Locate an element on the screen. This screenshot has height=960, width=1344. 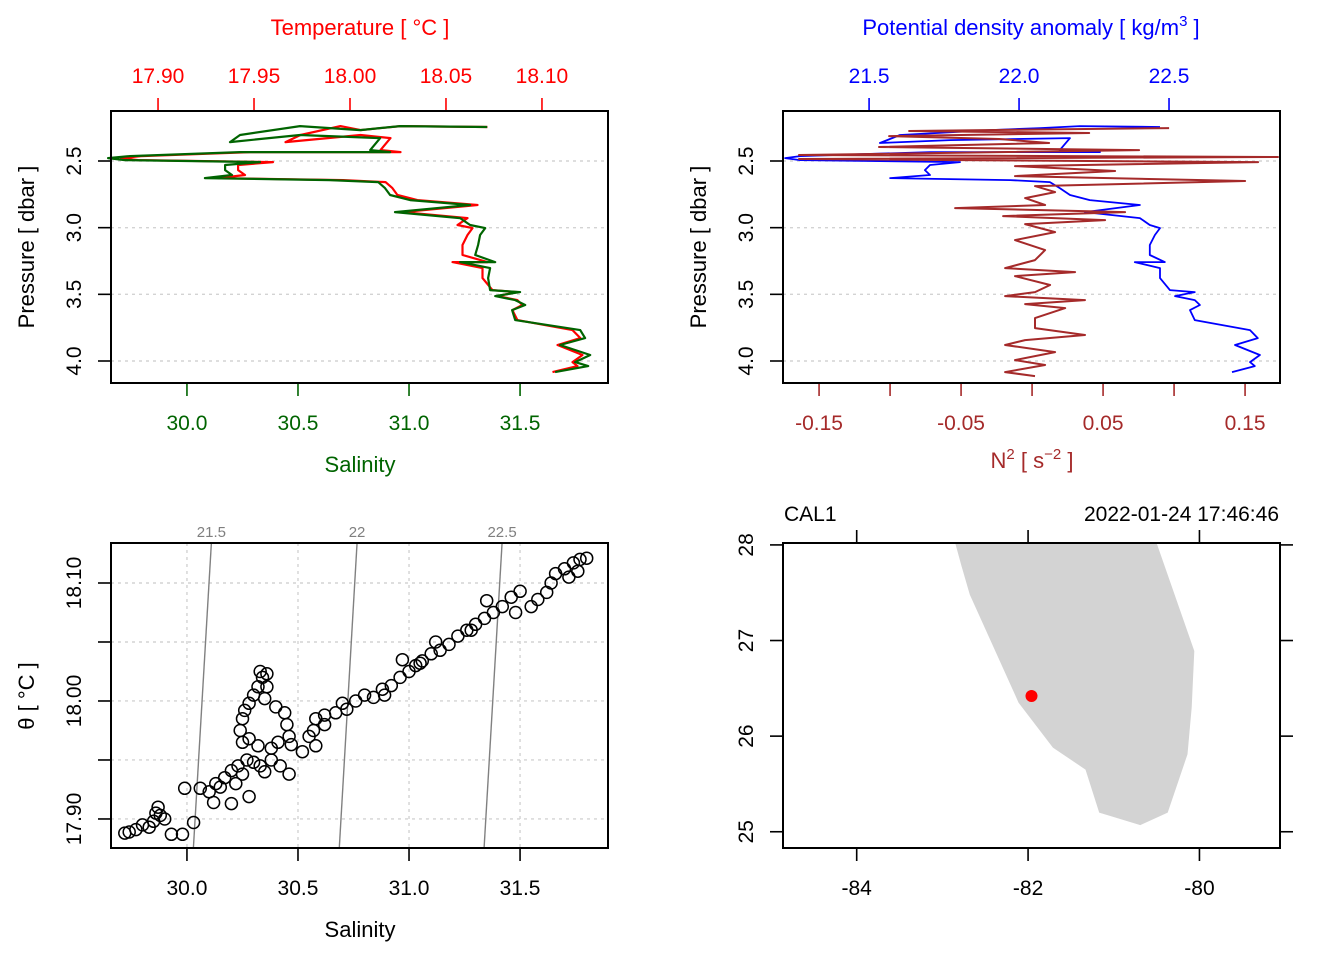
salinity-tick-label: 30.0 is located at coordinates (187, 423).